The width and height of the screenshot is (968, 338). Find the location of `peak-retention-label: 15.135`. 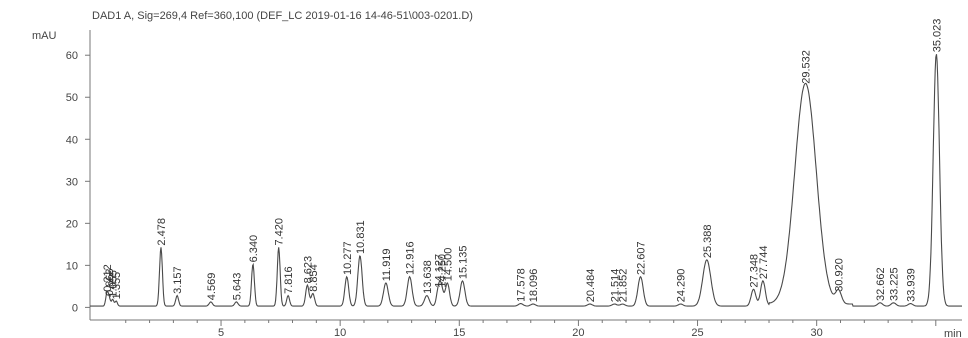

peak-retention-label: 15.135 is located at coordinates (464, 263).